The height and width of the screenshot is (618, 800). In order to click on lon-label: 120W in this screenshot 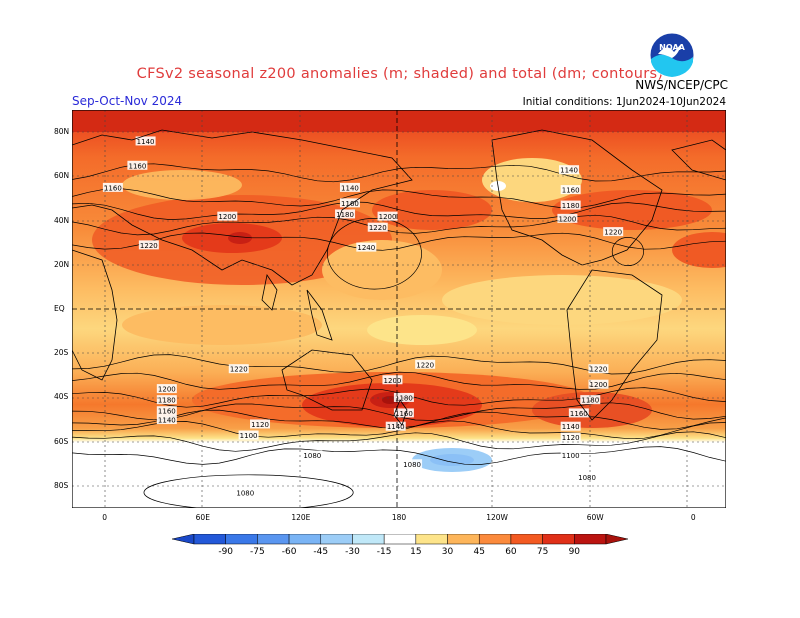, I will do `click(497, 517)`.